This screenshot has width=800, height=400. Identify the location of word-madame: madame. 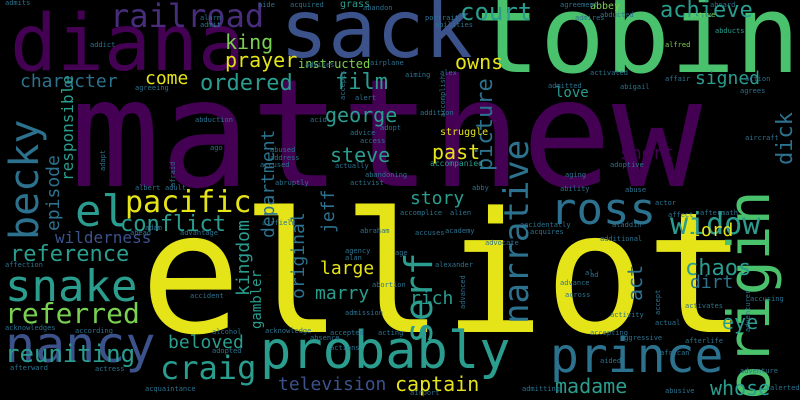
(591, 386).